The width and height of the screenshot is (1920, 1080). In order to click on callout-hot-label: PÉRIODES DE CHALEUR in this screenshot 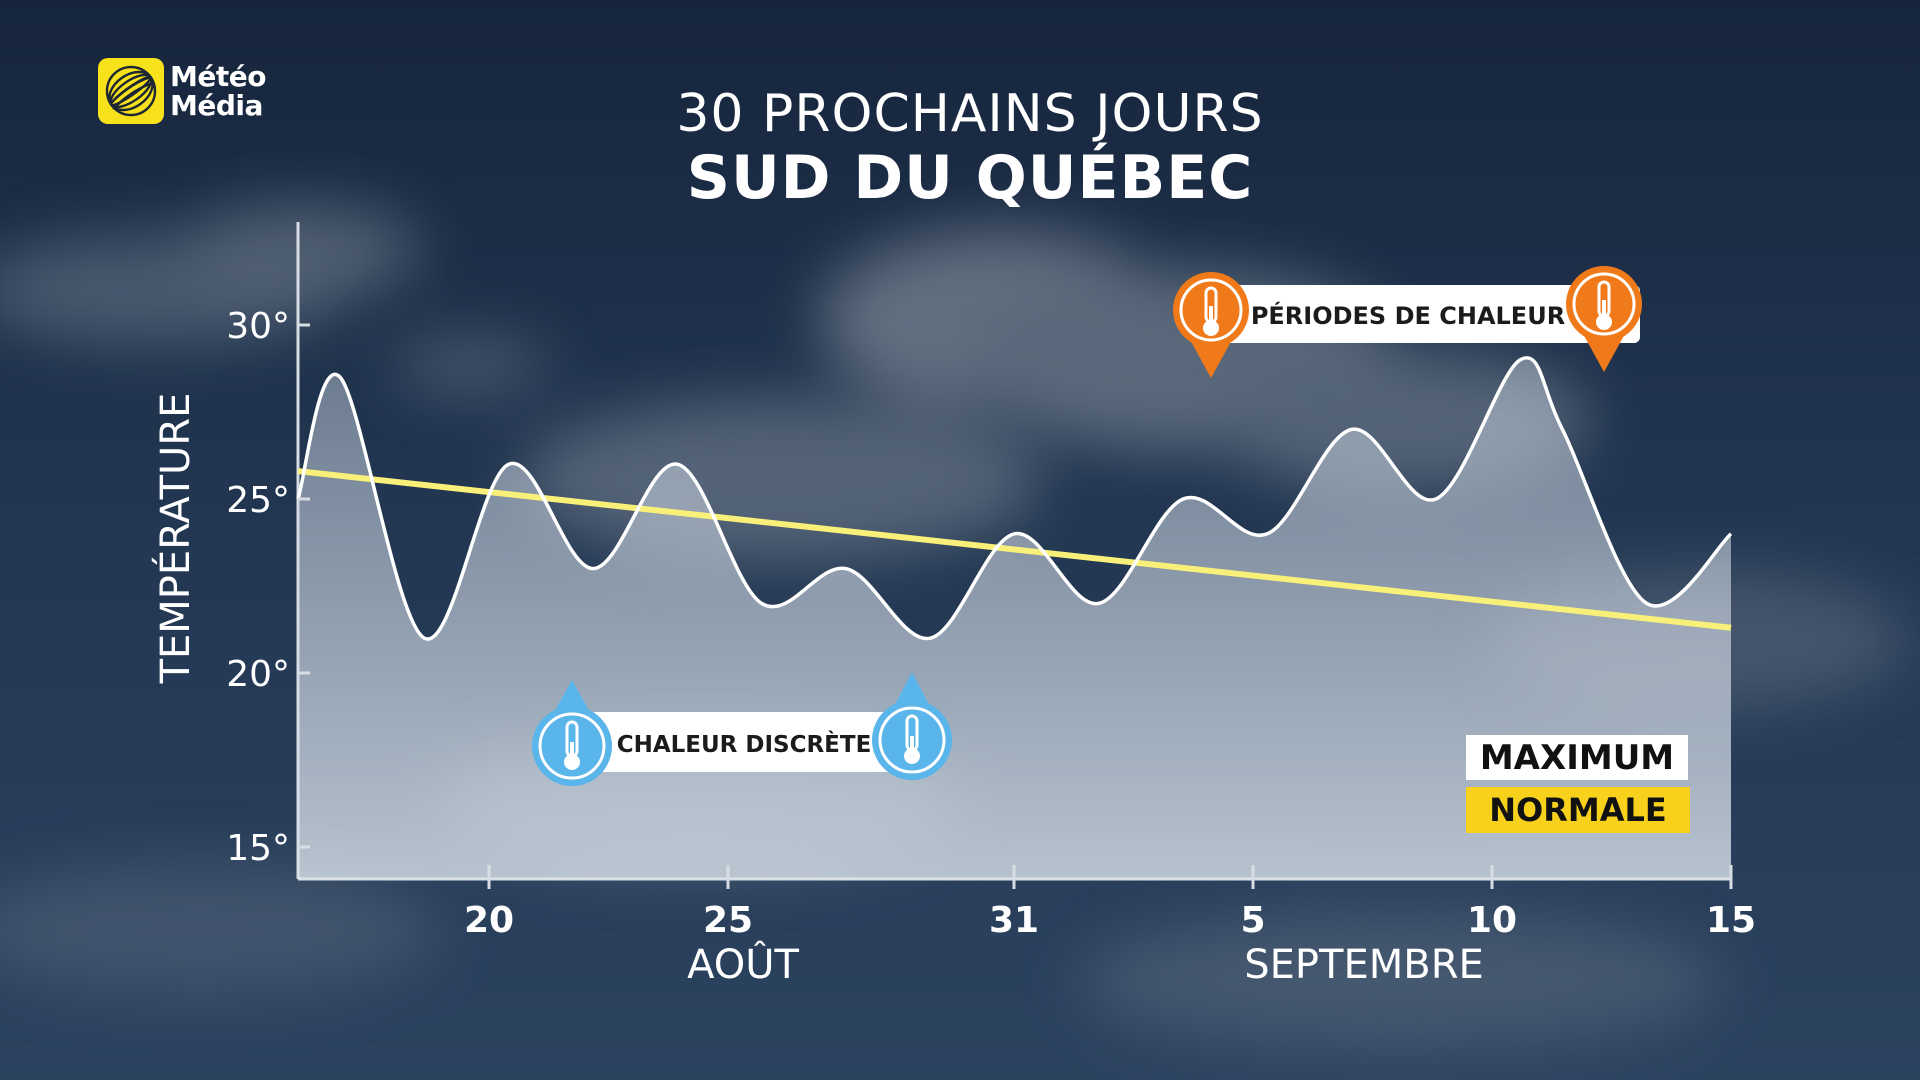, I will do `click(1408, 315)`.